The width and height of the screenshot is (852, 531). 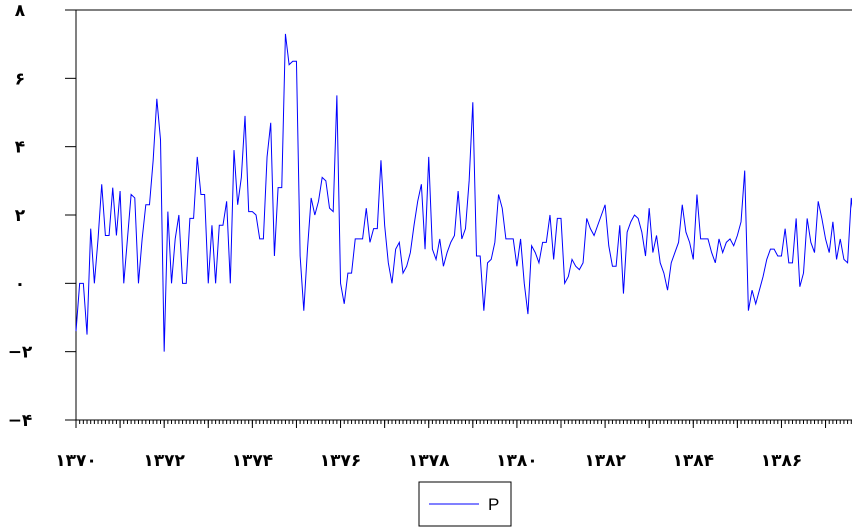 I want to click on y-tick-label: ۴, so click(x=20, y=148).